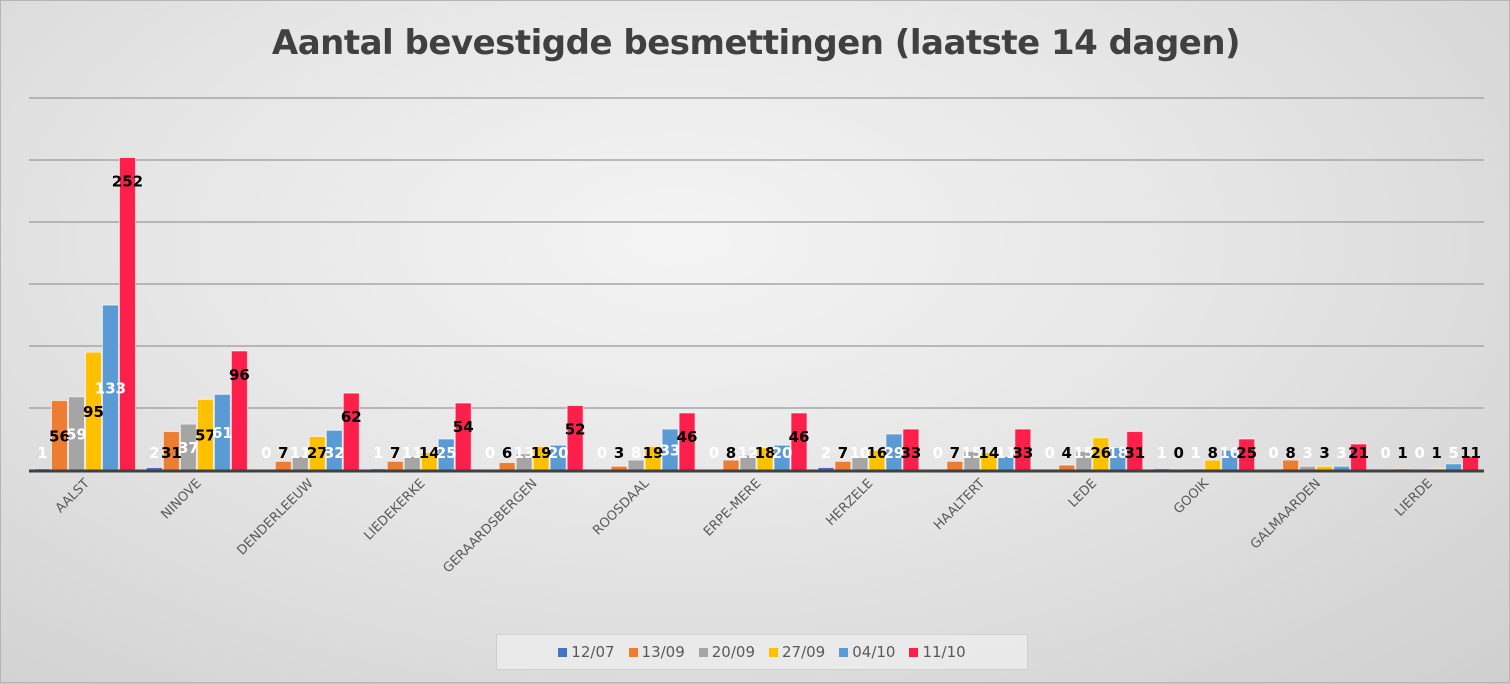 The image size is (1510, 684). Describe the element at coordinates (874, 652) in the screenshot. I see `legend-label: 04/10` at that location.